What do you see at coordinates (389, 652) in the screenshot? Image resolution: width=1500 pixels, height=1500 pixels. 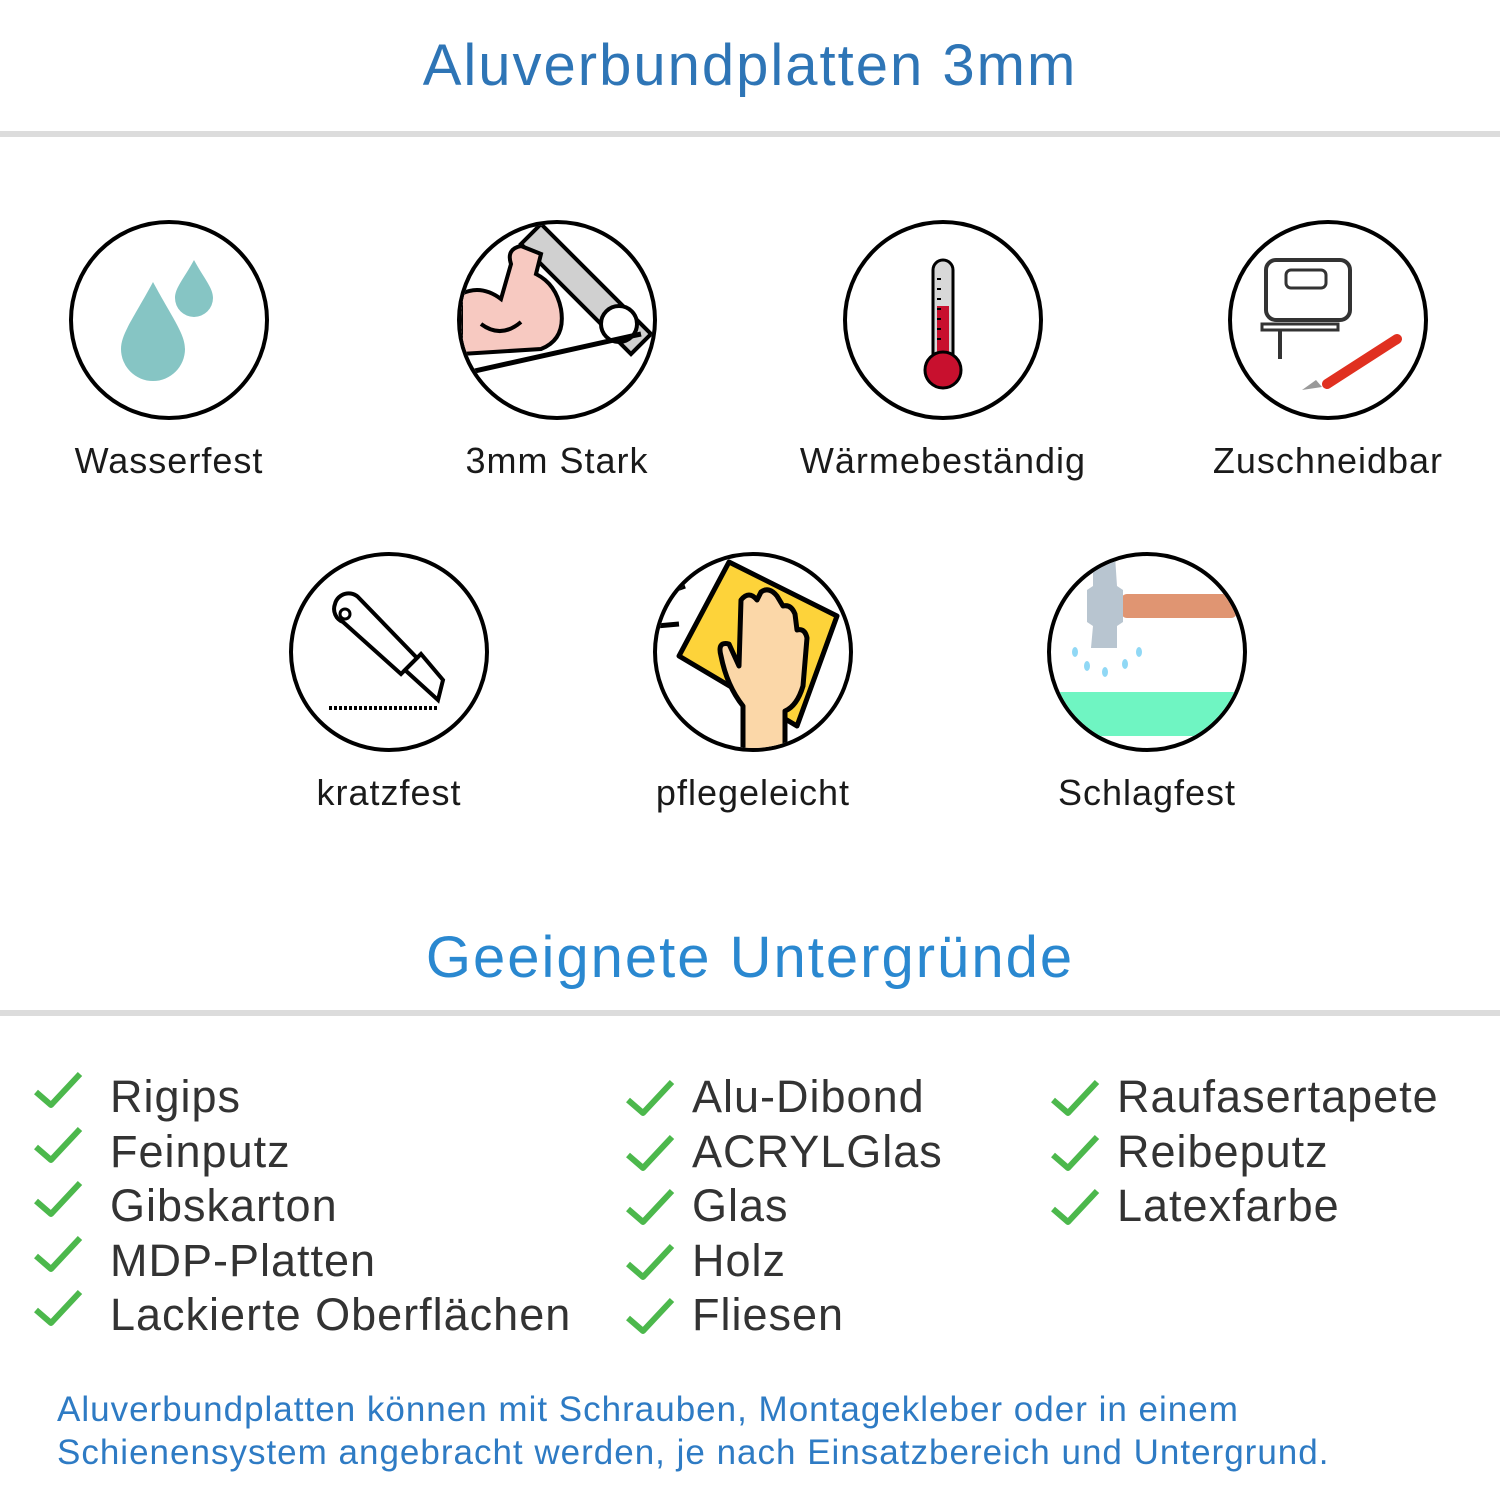 I see `cutter-knife-icon` at bounding box center [389, 652].